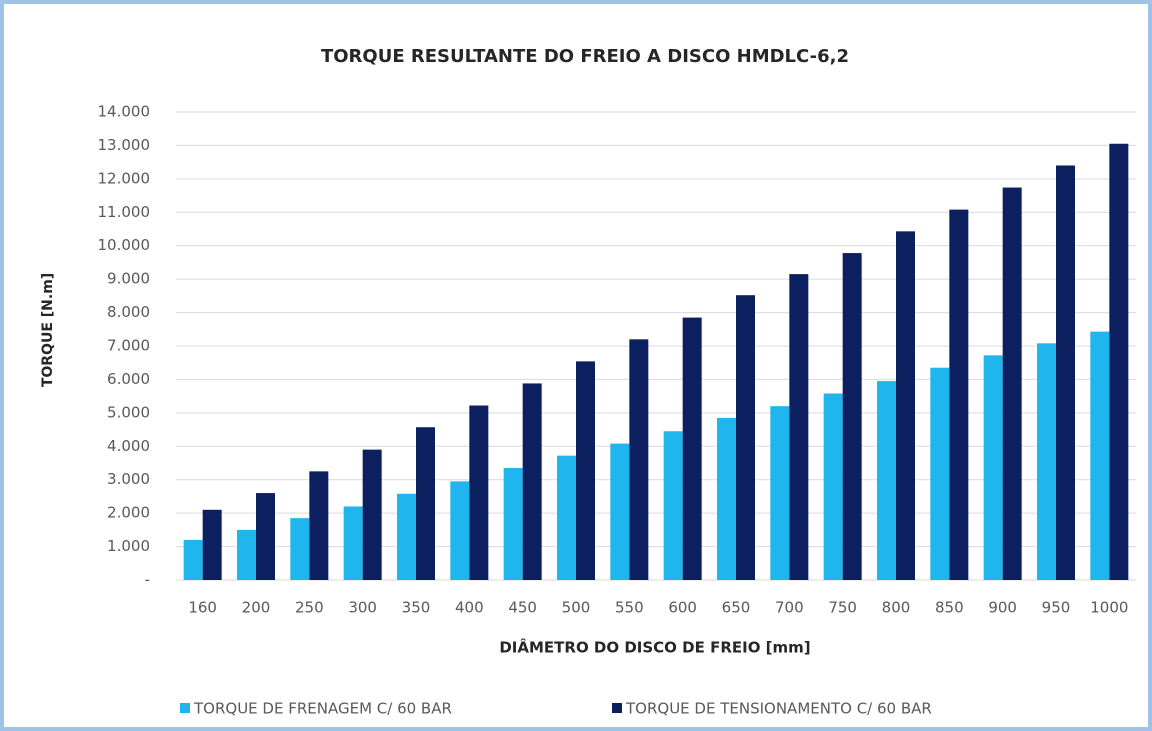  What do you see at coordinates (128, 513) in the screenshot?
I see `y-tick-label: 2.000` at bounding box center [128, 513].